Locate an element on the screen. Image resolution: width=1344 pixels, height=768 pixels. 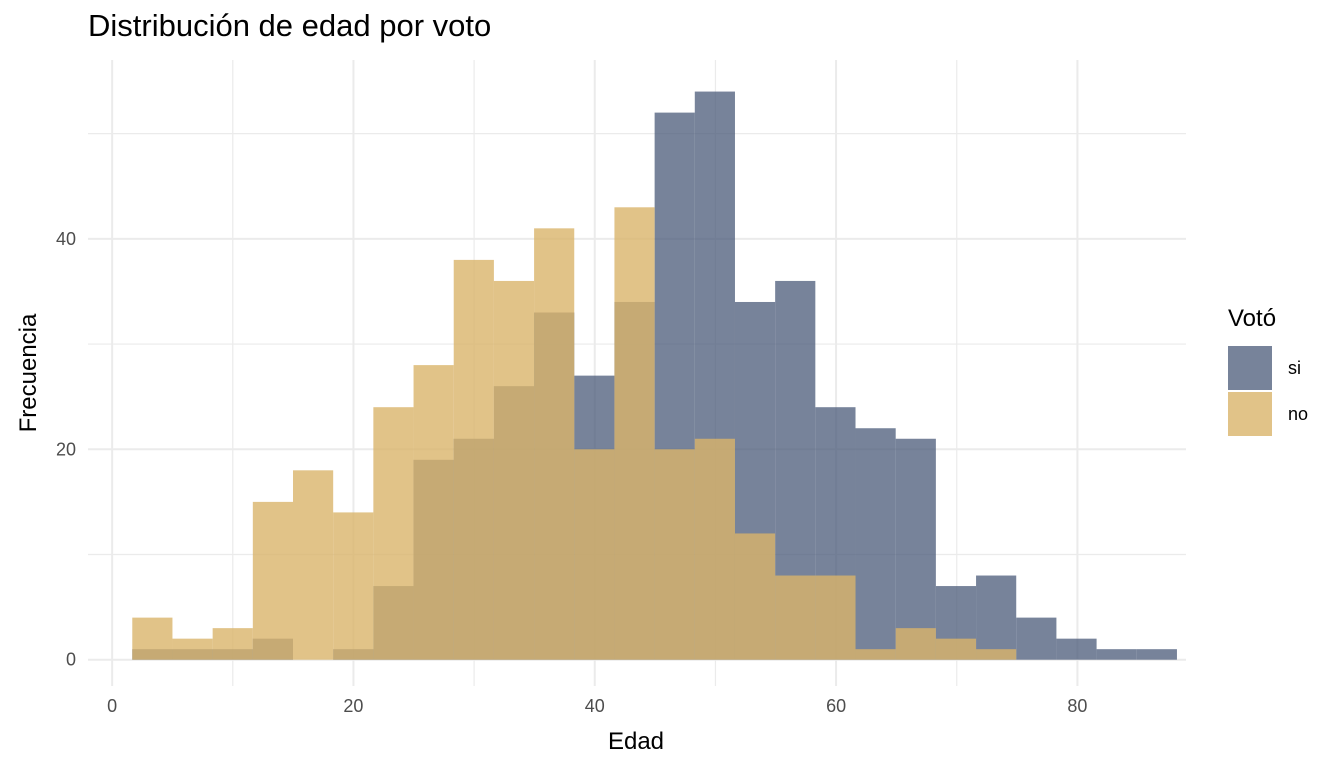
x-tick-label: 80 is located at coordinates (1077, 706).